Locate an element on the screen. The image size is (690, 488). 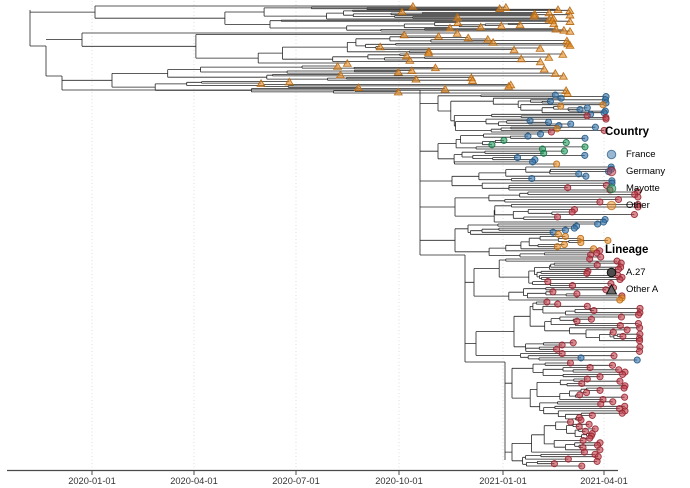
x-tick-label: 2020-07-01 is located at coordinates (296, 481).